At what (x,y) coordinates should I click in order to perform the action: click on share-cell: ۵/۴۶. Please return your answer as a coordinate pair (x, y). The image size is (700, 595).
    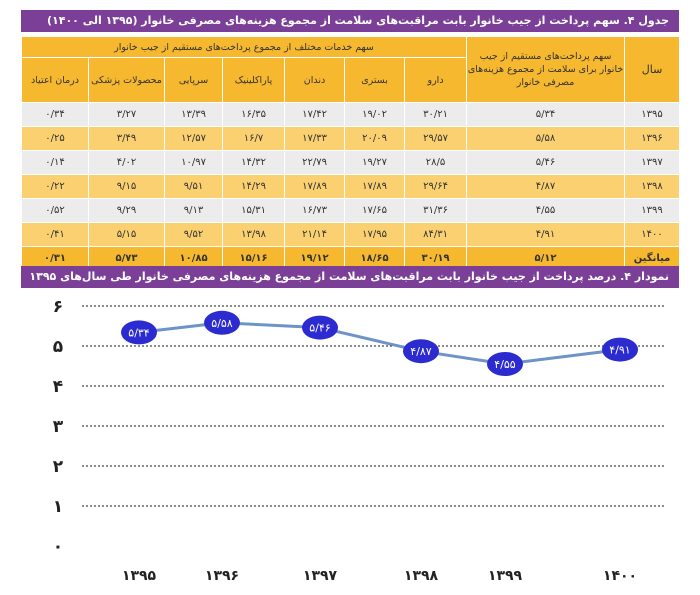
    Looking at the image, I should click on (546, 162).